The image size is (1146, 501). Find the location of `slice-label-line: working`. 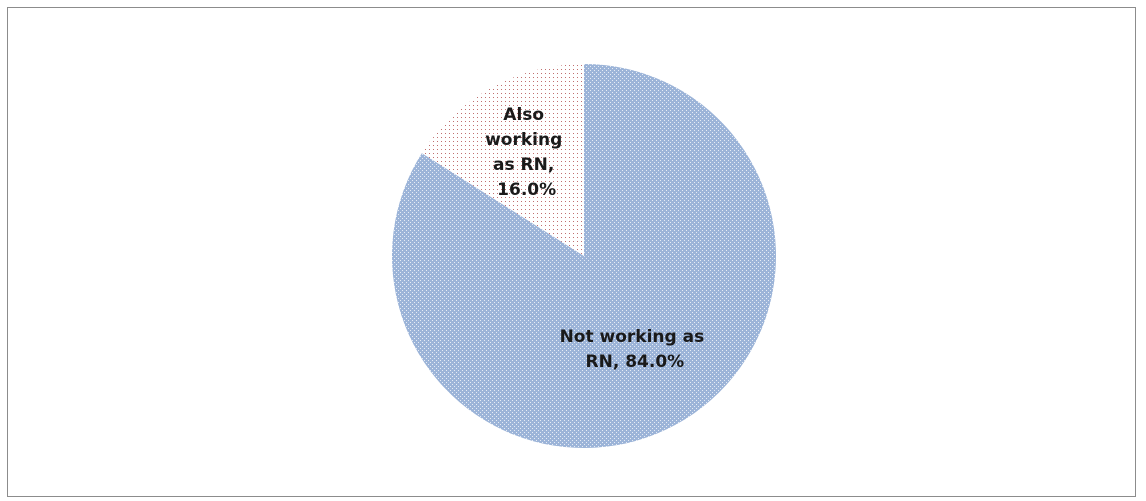

slice-label-line: working is located at coordinates (523, 140).